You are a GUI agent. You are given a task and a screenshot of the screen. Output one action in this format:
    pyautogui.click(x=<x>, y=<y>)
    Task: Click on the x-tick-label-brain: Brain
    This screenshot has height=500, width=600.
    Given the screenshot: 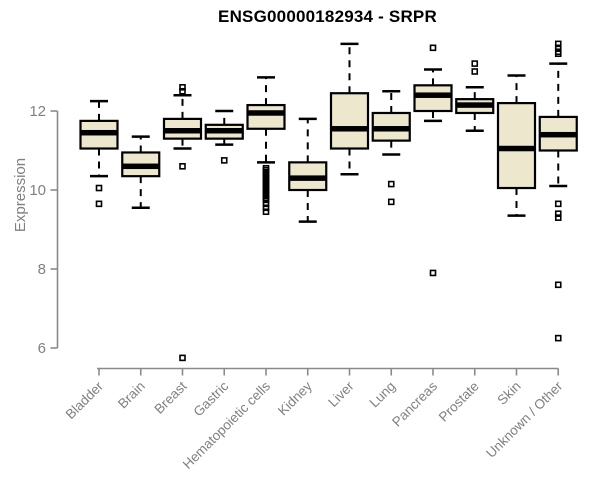 What is the action you would take?
    pyautogui.click(x=131, y=395)
    